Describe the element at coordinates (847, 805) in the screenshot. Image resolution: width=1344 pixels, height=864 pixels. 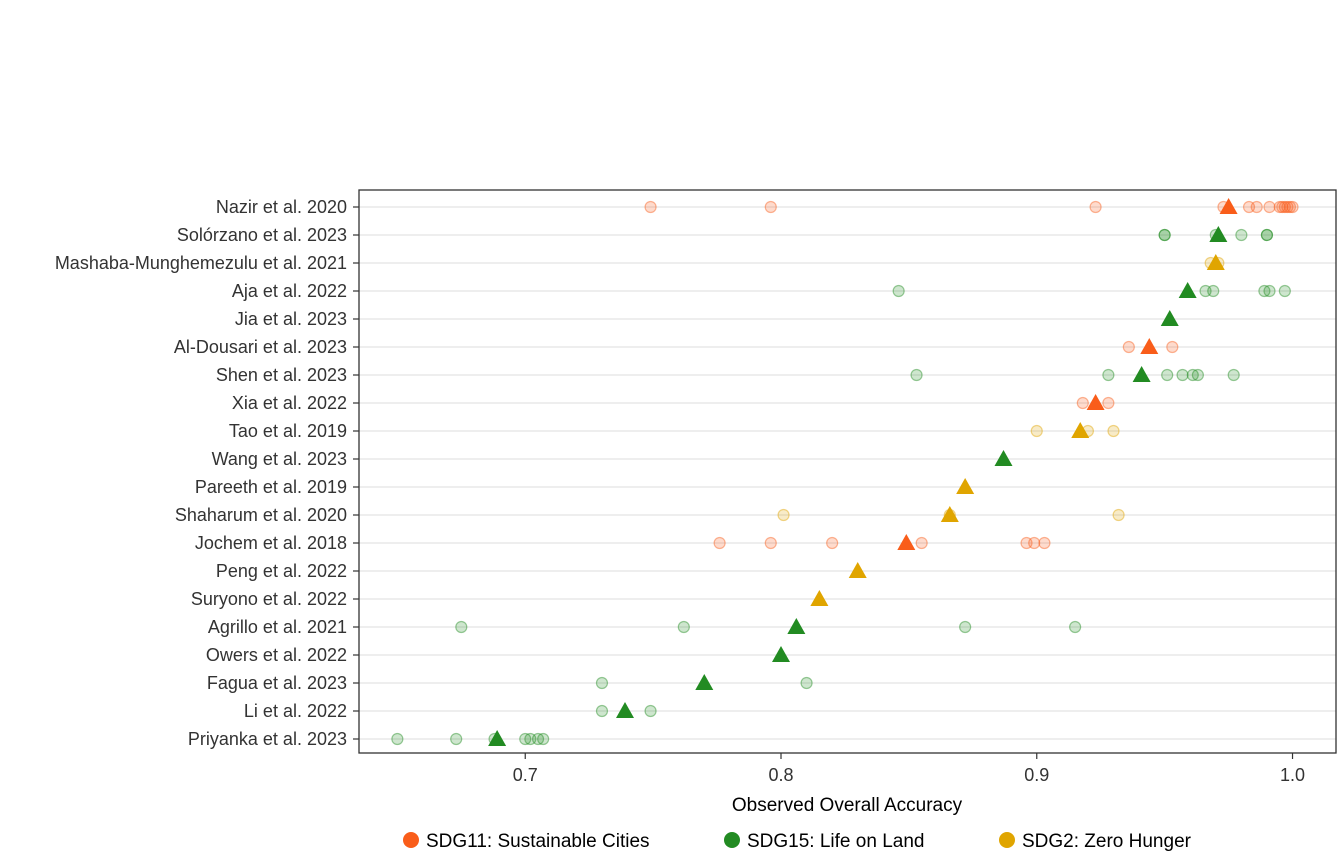
I see `x-axis-title: Observed Overall Accuracy` at that location.